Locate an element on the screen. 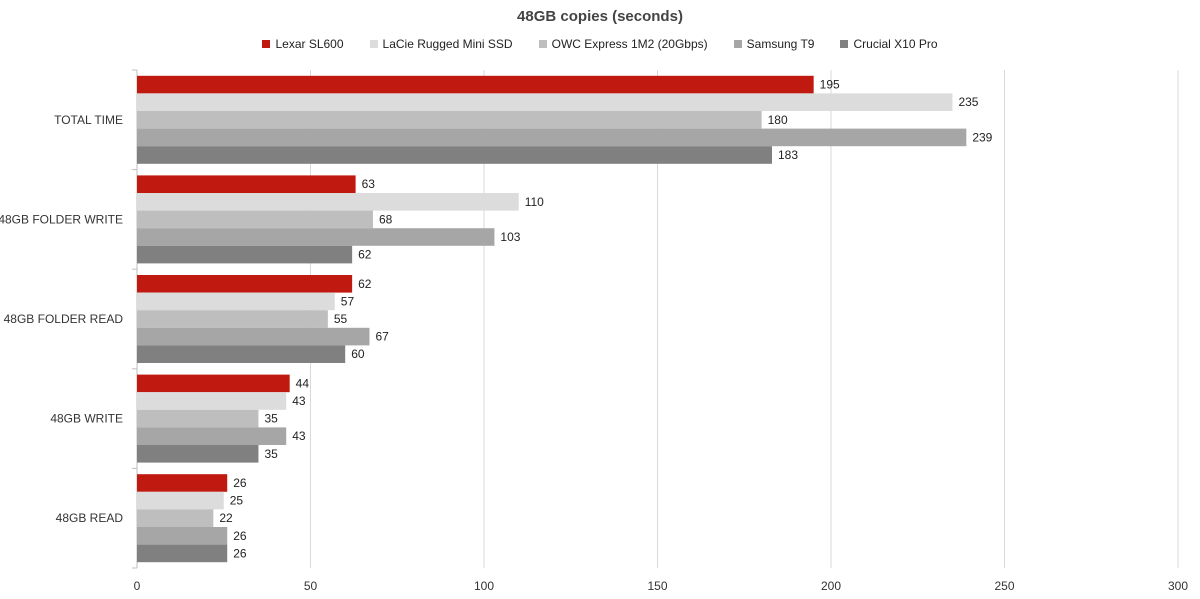 The height and width of the screenshot is (599, 1200). legend-item: Crucial X10 Pro is located at coordinates (889, 44).